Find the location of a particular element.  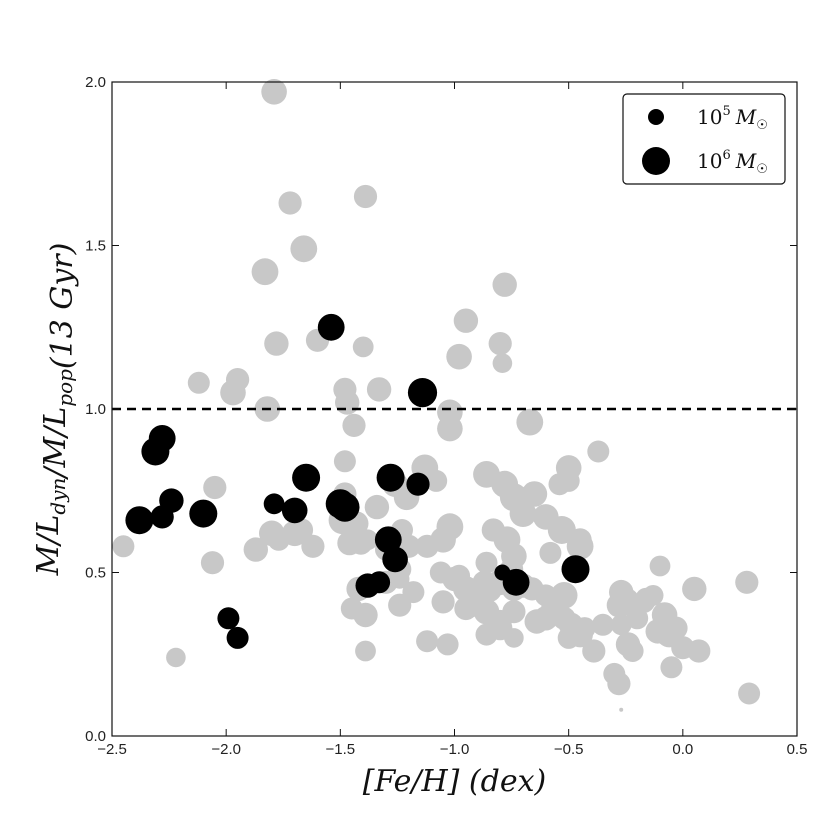

x-tick-label: −0.5 is located at coordinates (569, 749).